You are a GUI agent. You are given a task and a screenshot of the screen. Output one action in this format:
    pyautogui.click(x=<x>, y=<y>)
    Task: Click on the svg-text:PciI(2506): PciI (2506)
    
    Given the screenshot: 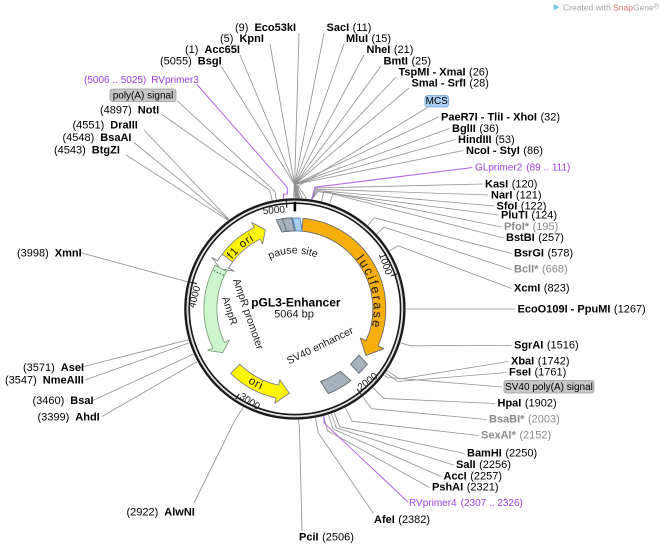 What is the action you would take?
    pyautogui.click(x=326, y=538)
    